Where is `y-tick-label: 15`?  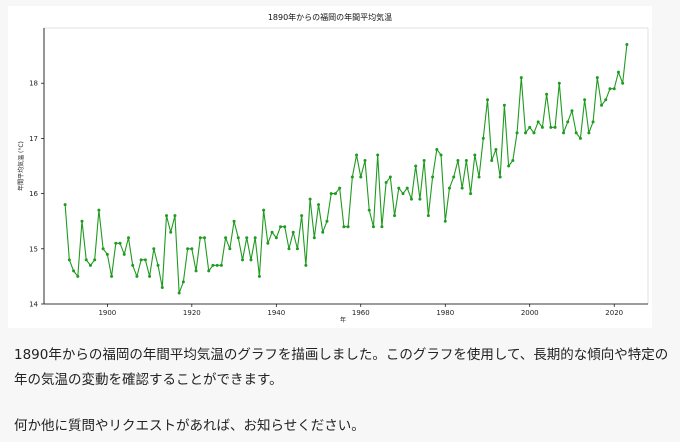 y-tick-label: 15 is located at coordinates (33, 249).